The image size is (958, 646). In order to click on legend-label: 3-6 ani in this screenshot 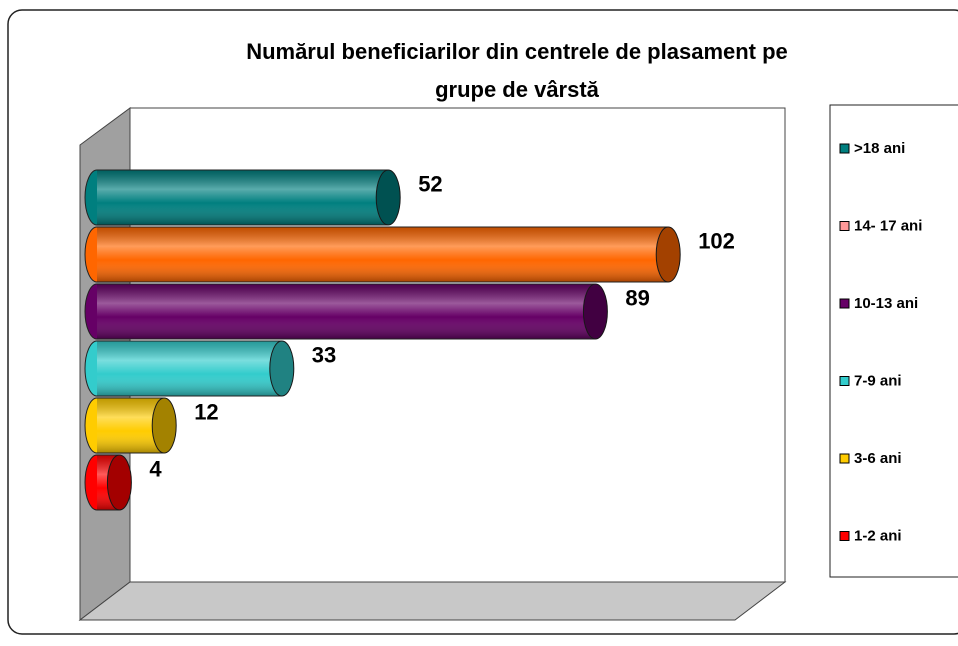, I will do `click(878, 458)`.